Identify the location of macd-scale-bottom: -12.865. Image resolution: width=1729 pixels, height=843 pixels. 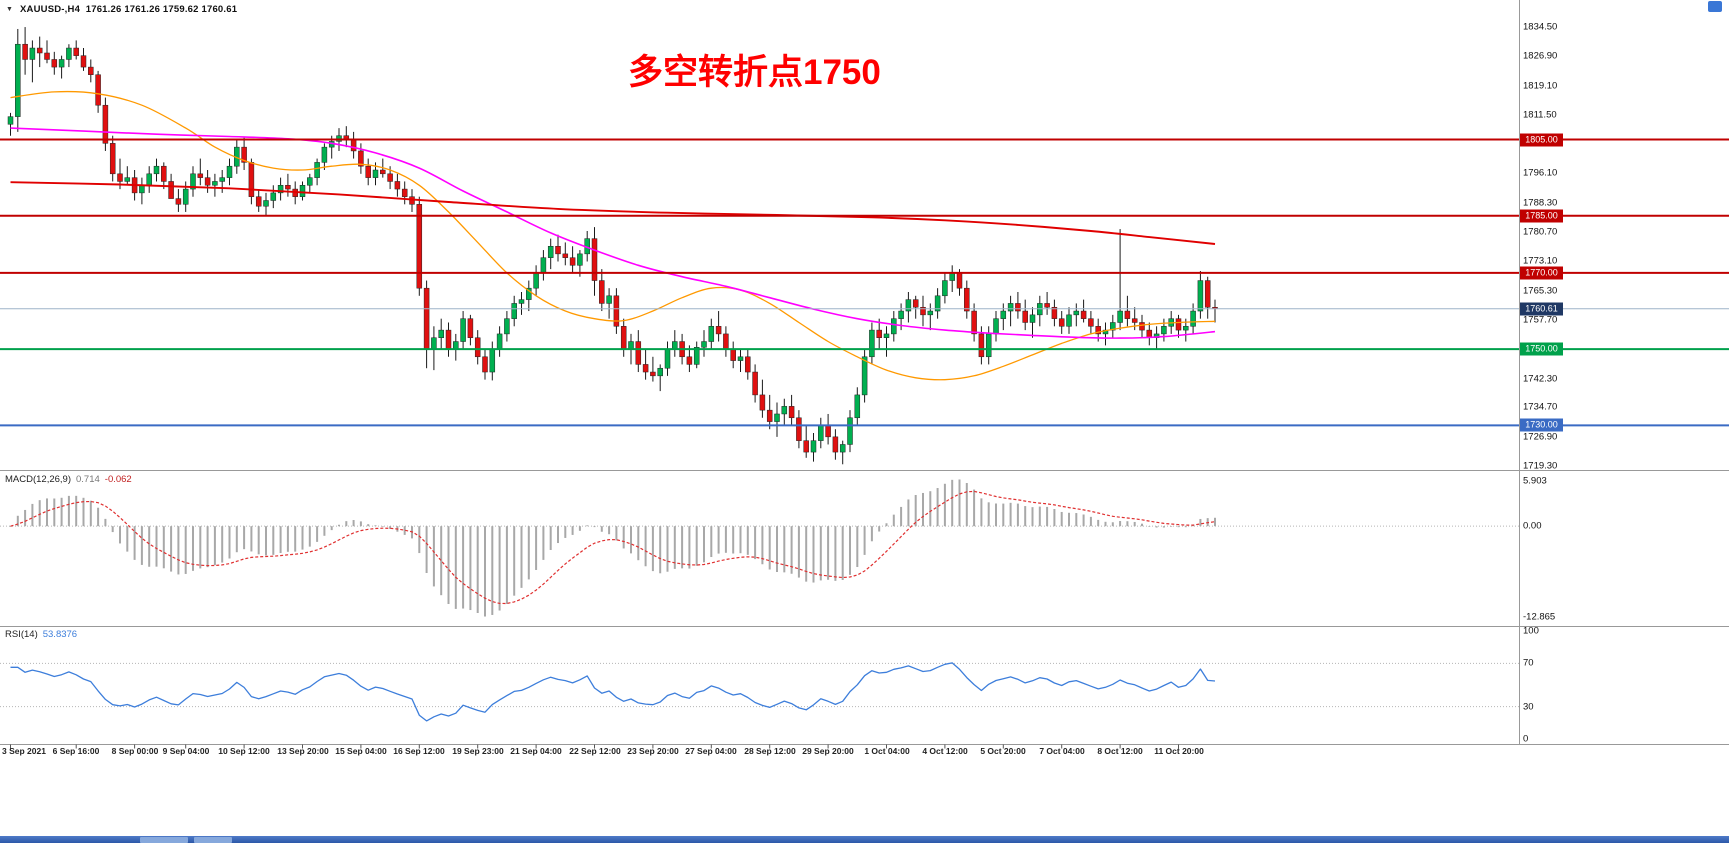
(1539, 617).